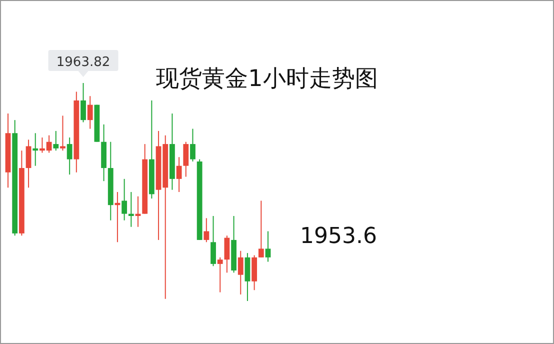 The width and height of the screenshot is (554, 344). What do you see at coordinates (267, 79) in the screenshot?
I see `chart-title: 现货黄金1小时走势图` at bounding box center [267, 79].